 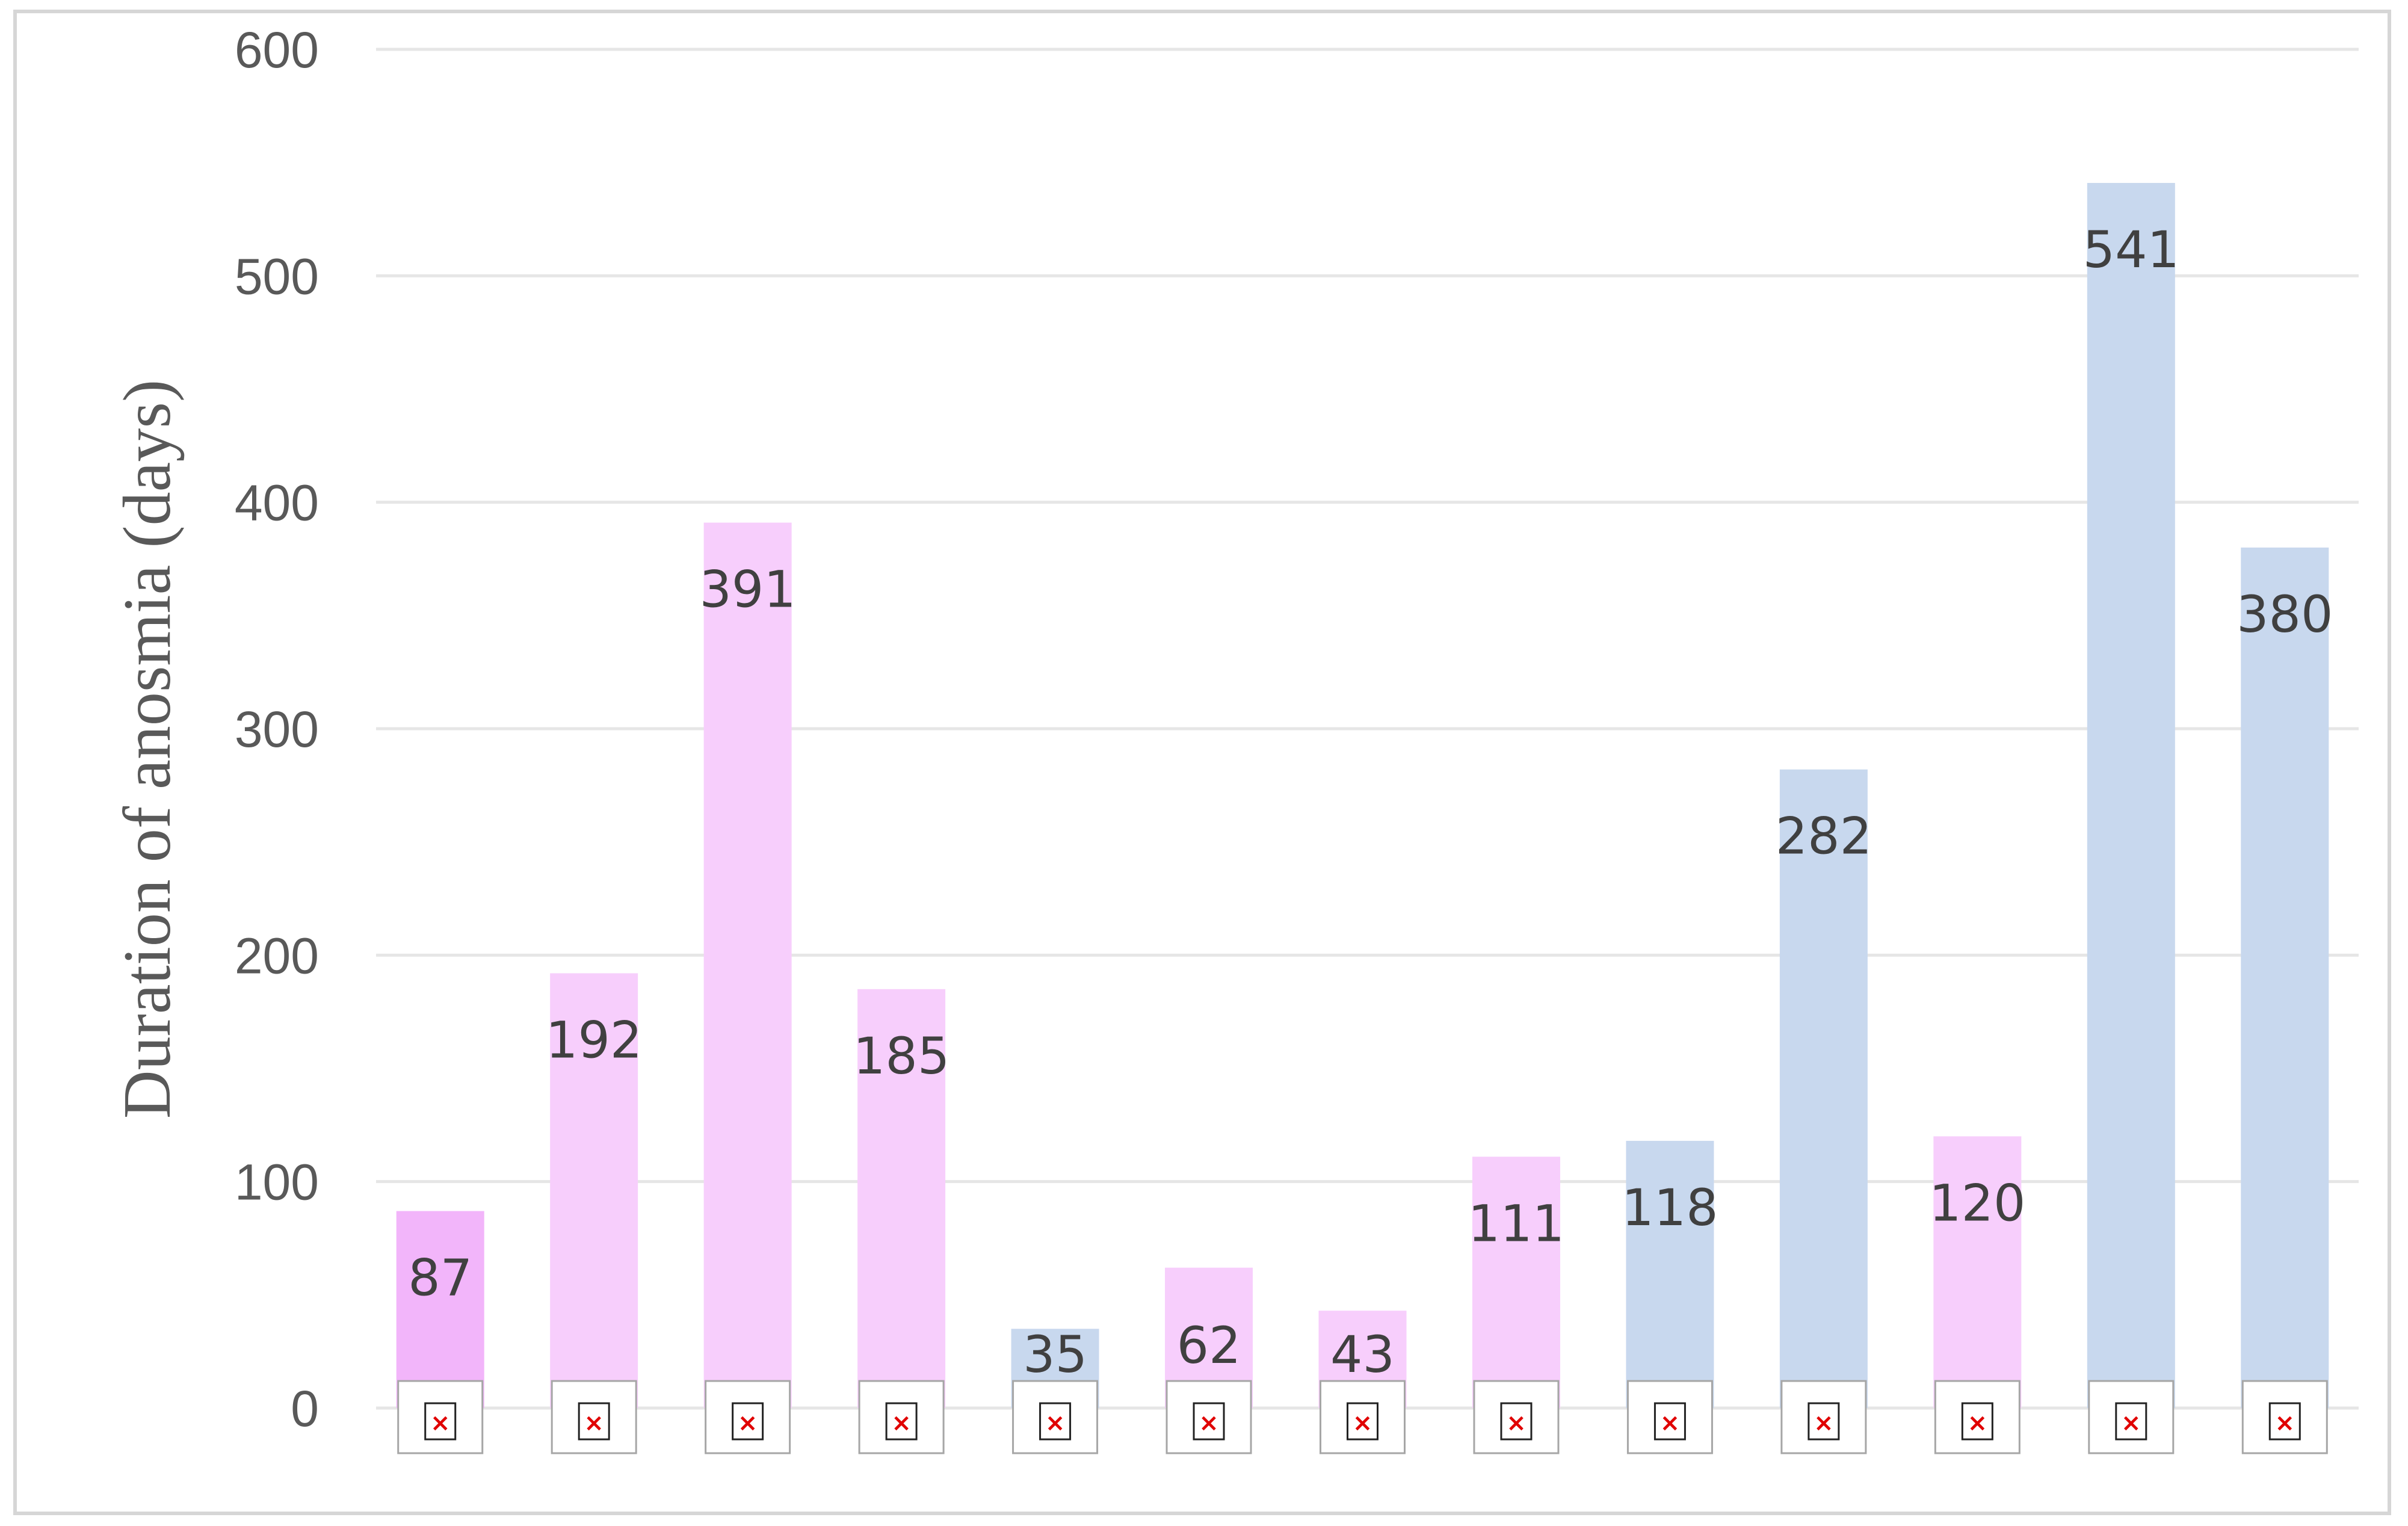 What do you see at coordinates (901, 1057) in the screenshot?
I see `data-label: 185` at bounding box center [901, 1057].